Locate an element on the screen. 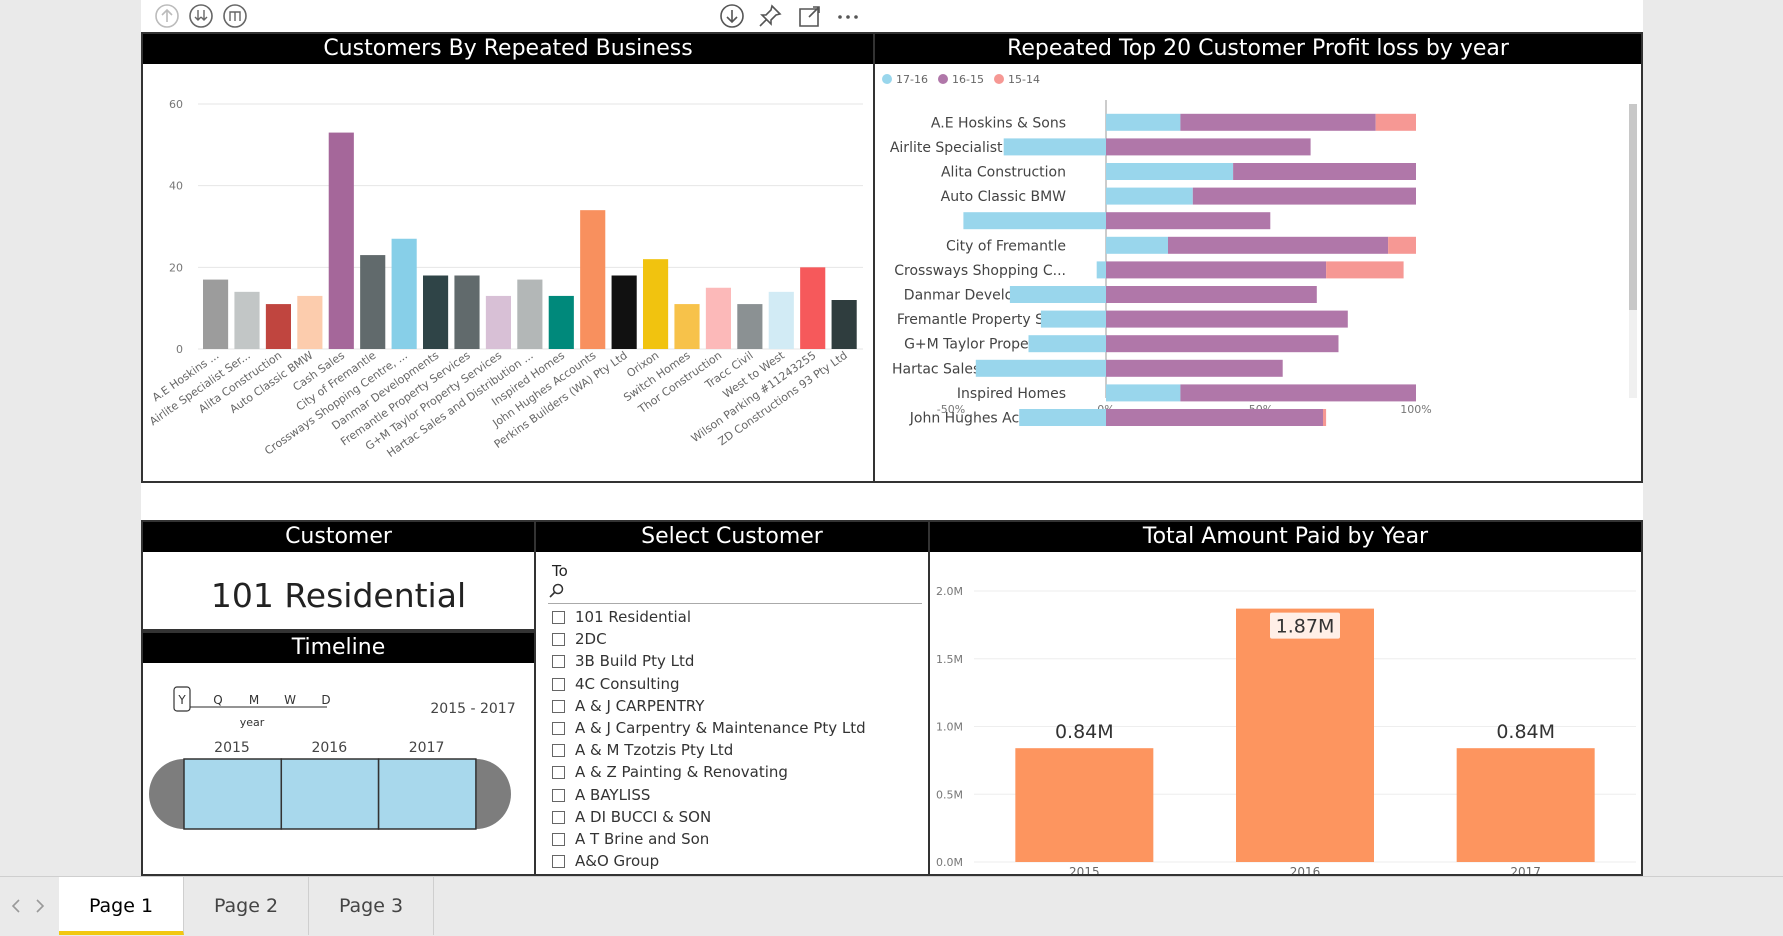  granularity-option: W is located at coordinates (290, 700).